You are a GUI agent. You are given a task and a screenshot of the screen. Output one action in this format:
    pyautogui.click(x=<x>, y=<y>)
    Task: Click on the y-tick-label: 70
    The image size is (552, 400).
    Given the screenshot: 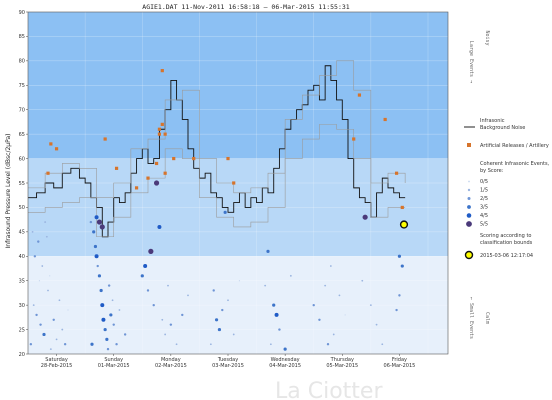 What is the action you would take?
    pyautogui.click(x=22, y=111)
    